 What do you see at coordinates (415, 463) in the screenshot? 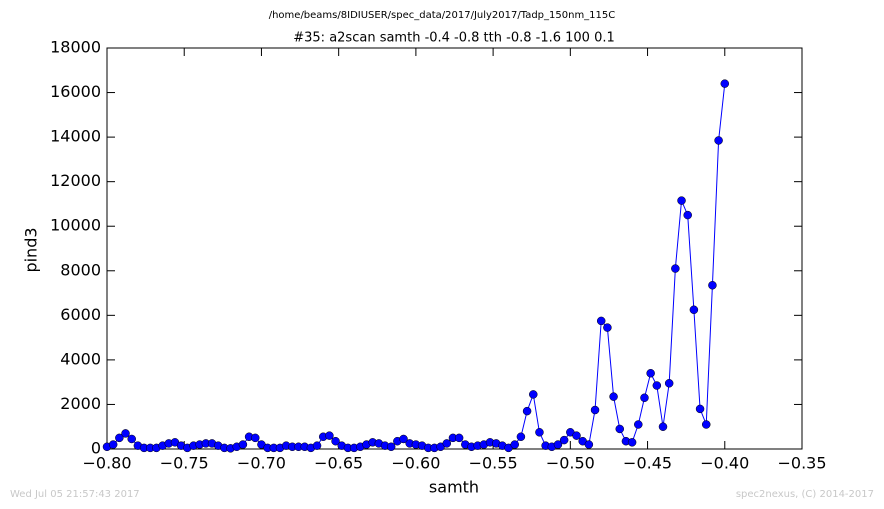
I see `x-tick-label: −0.60` at bounding box center [415, 463].